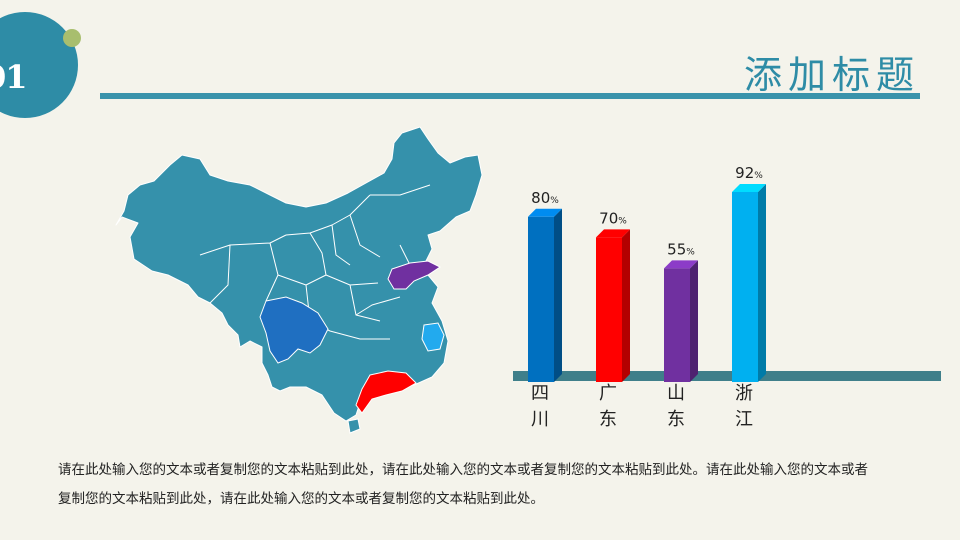 This screenshot has height=540, width=960. Describe the element at coordinates (540, 419) in the screenshot. I see `category-label: 川` at that location.